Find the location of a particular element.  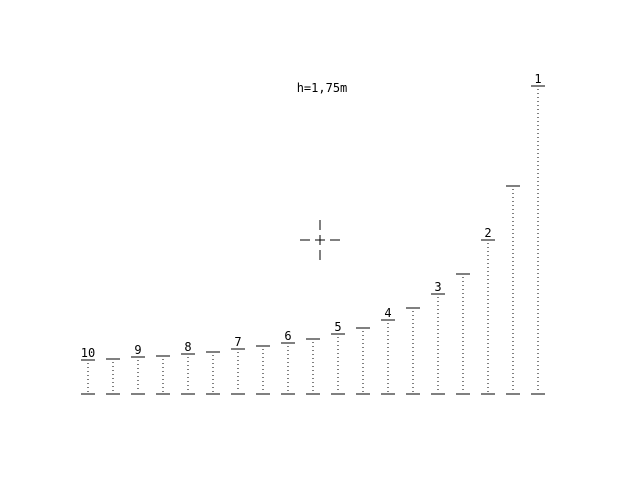

distance-label-6: 6 is located at coordinates (287, 336).